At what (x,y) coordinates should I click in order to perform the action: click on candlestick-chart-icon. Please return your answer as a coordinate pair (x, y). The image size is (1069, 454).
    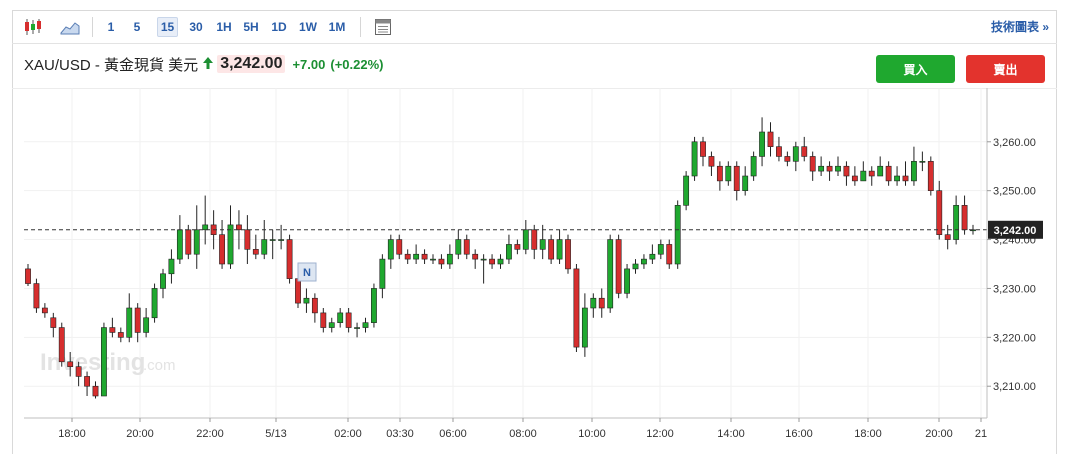
    Looking at the image, I should click on (33, 27).